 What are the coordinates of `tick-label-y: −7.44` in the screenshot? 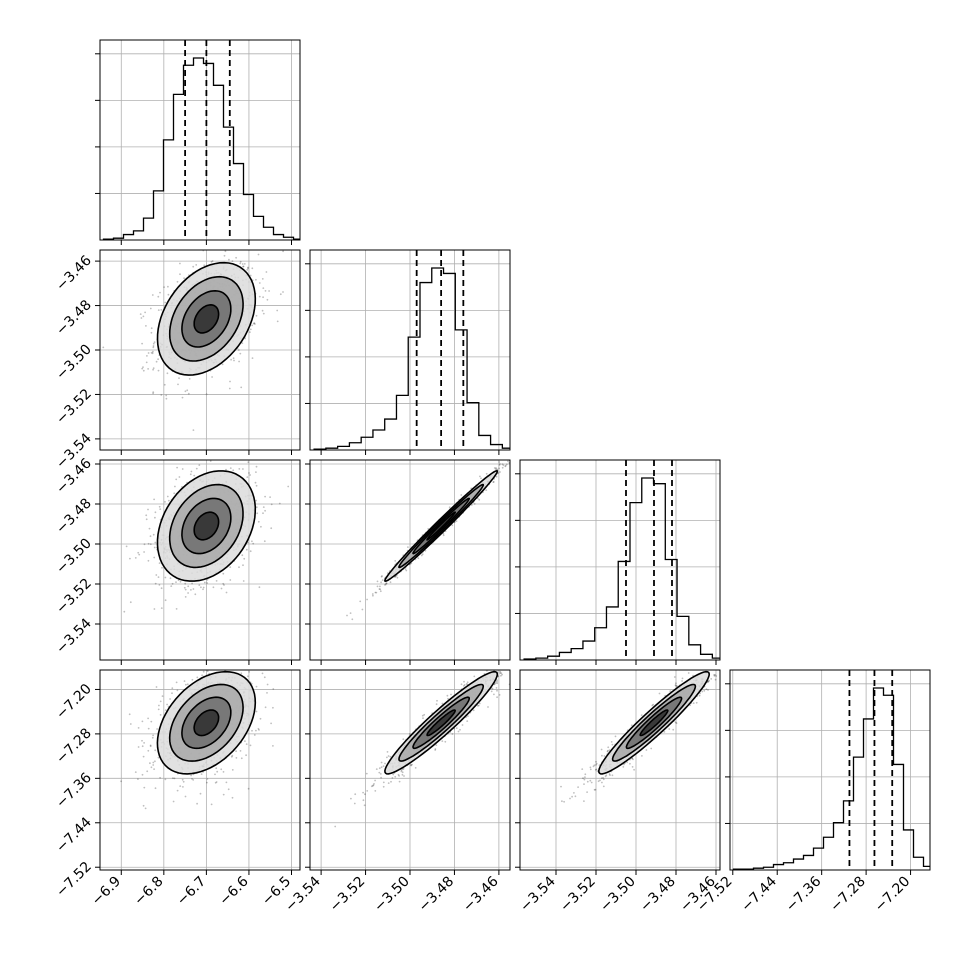 It's located at (74, 835).